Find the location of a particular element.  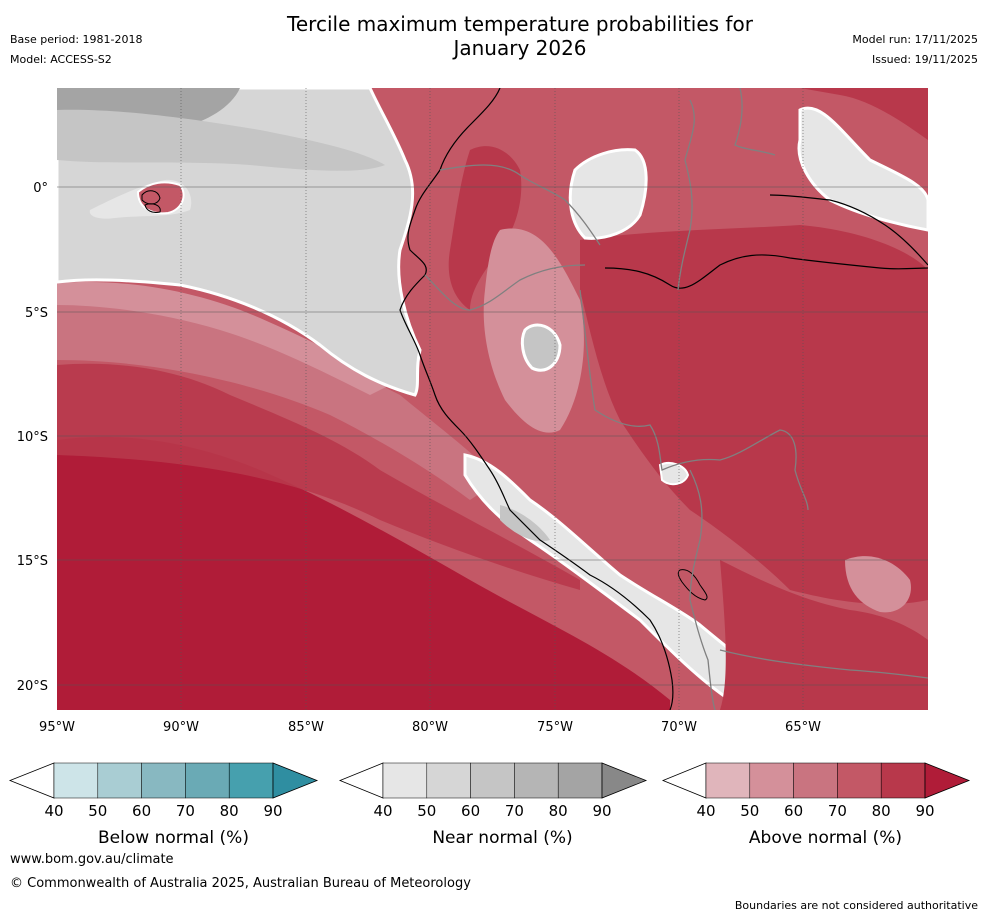

issued-date: Issued: 19/11/2025 is located at coordinates (924, 59).